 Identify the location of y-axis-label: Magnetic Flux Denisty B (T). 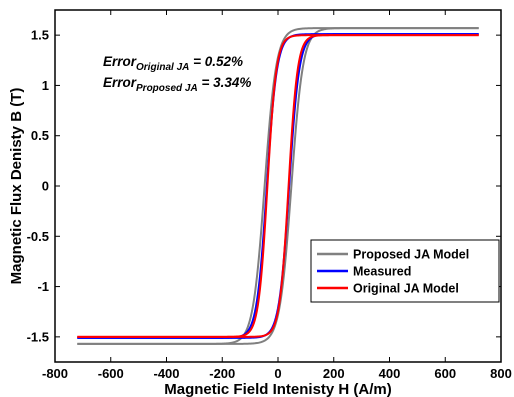
(16, 186).